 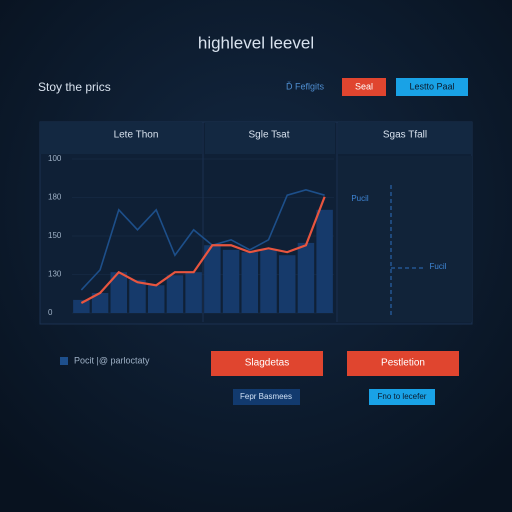 I want to click on link: Ď Feflgits, so click(x=305, y=86).